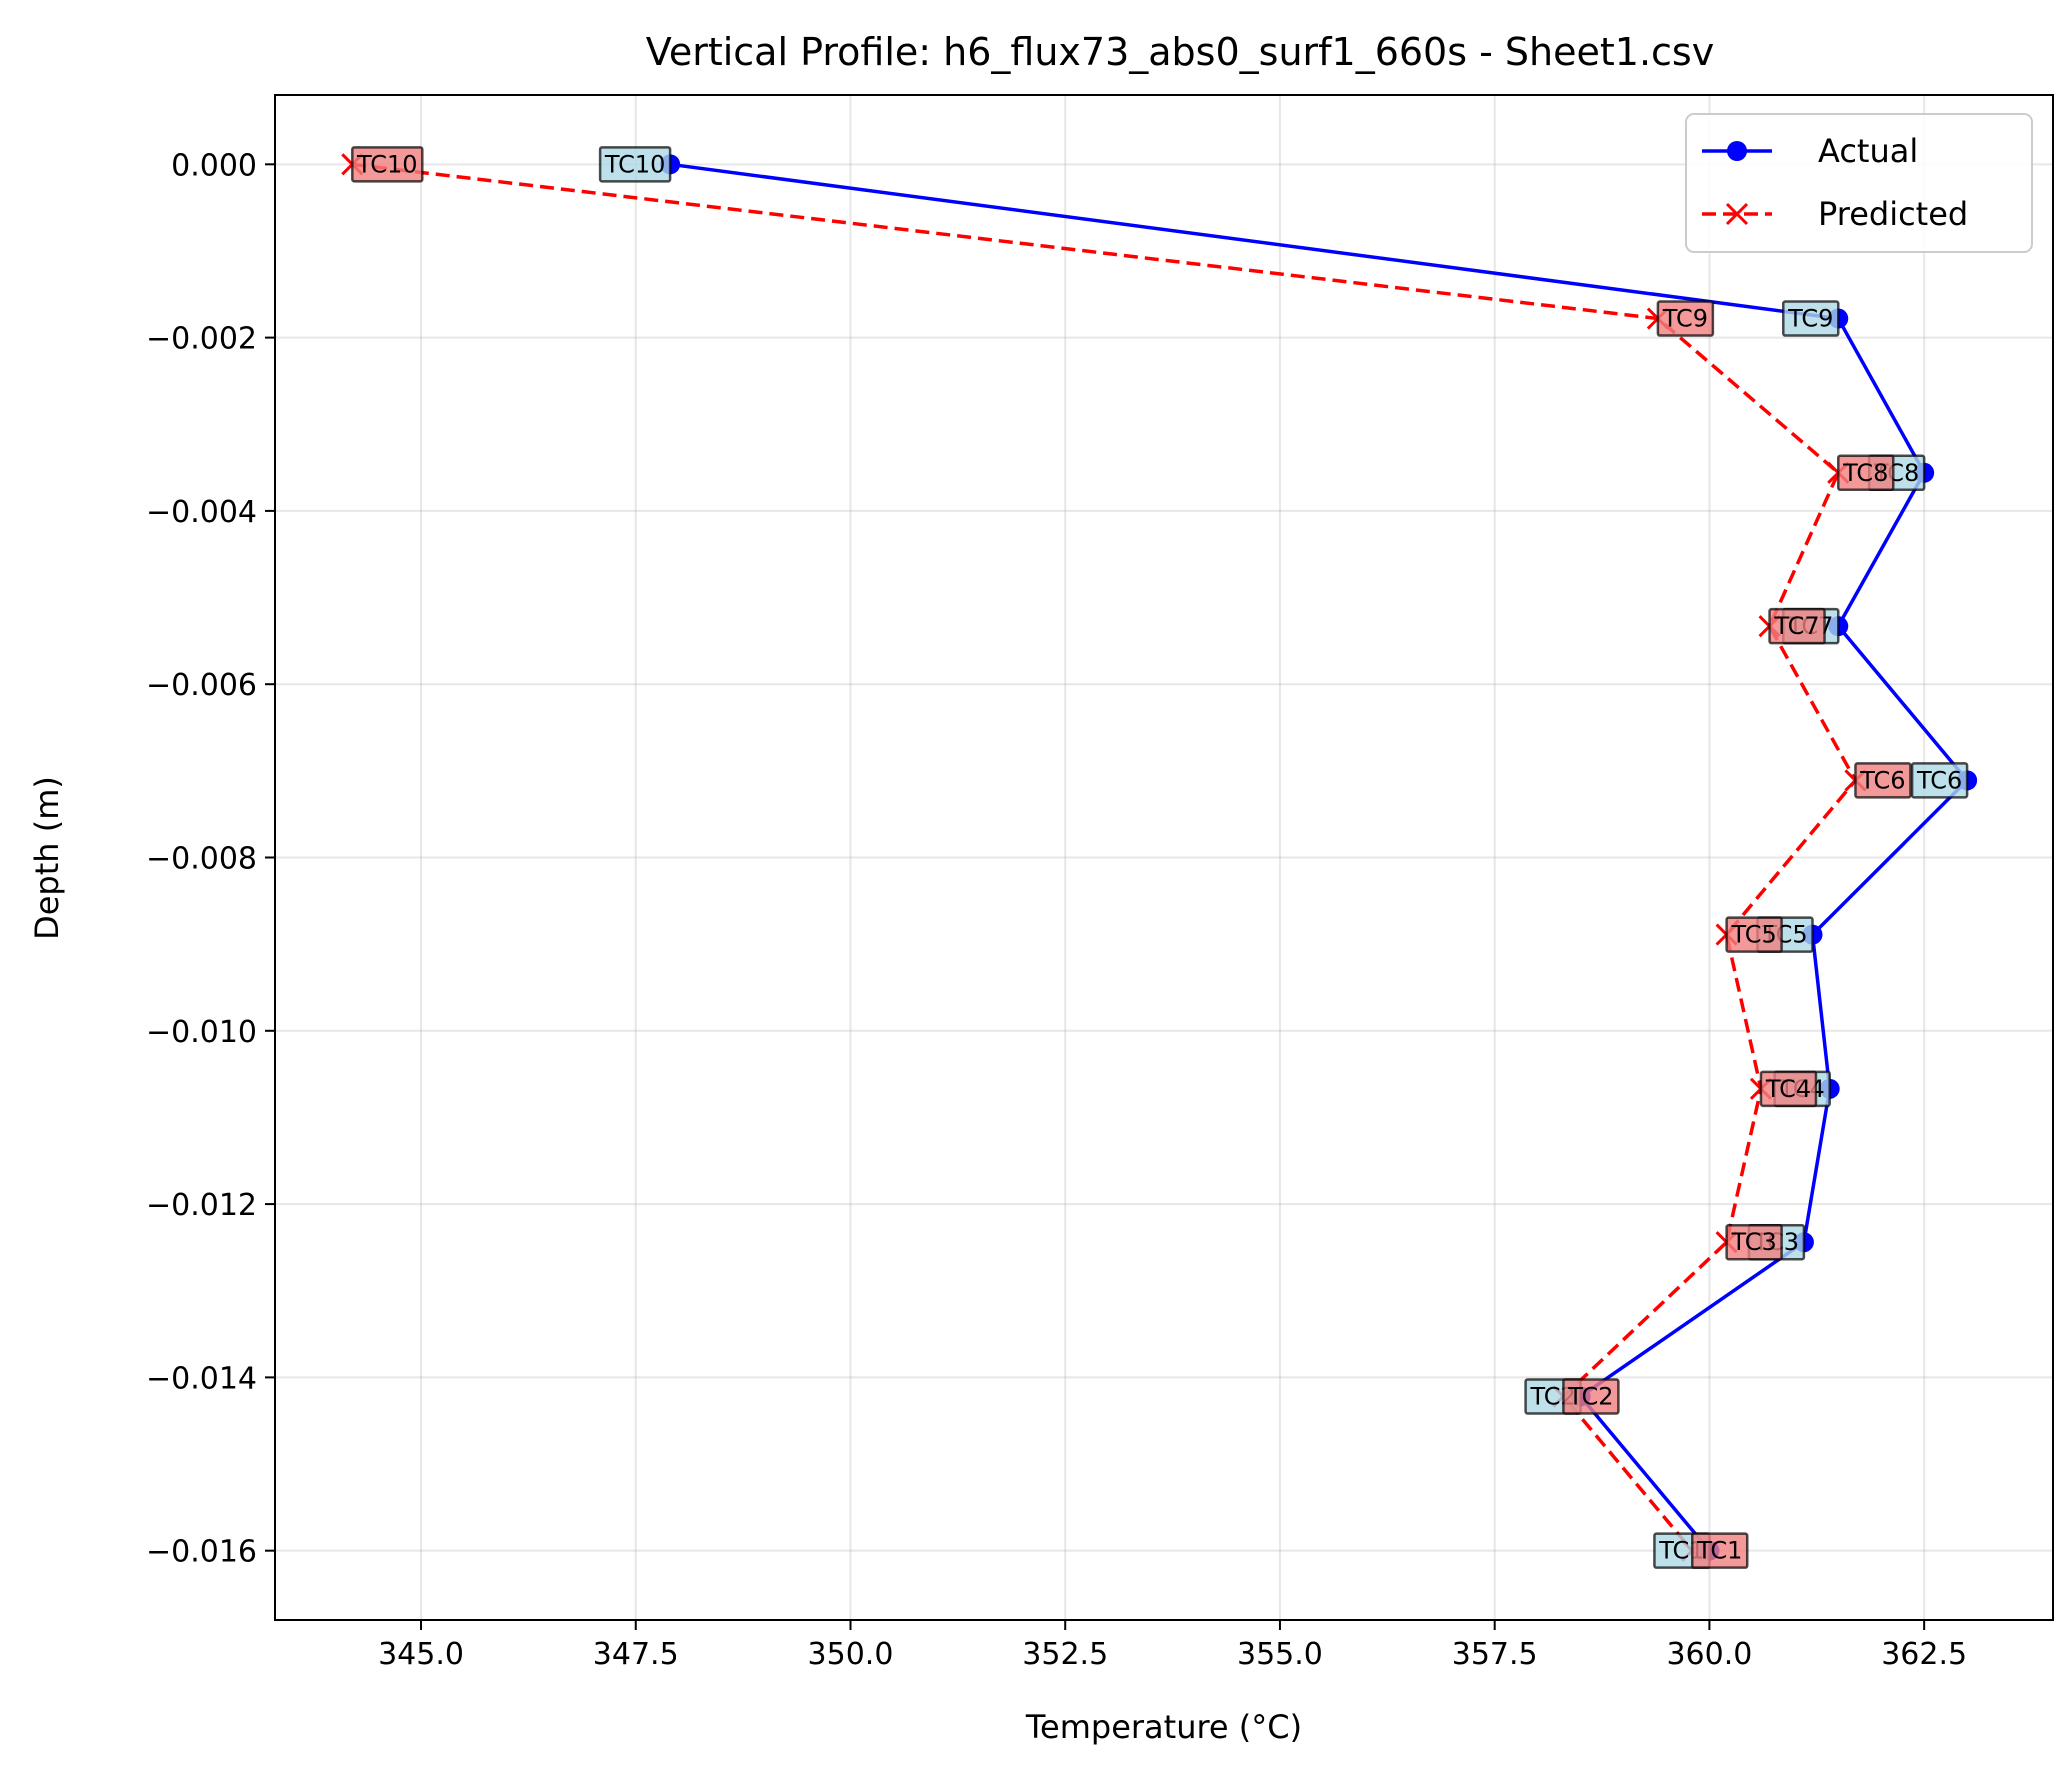  I want to click on predicted-label-text: TC9, so click(1685, 319).